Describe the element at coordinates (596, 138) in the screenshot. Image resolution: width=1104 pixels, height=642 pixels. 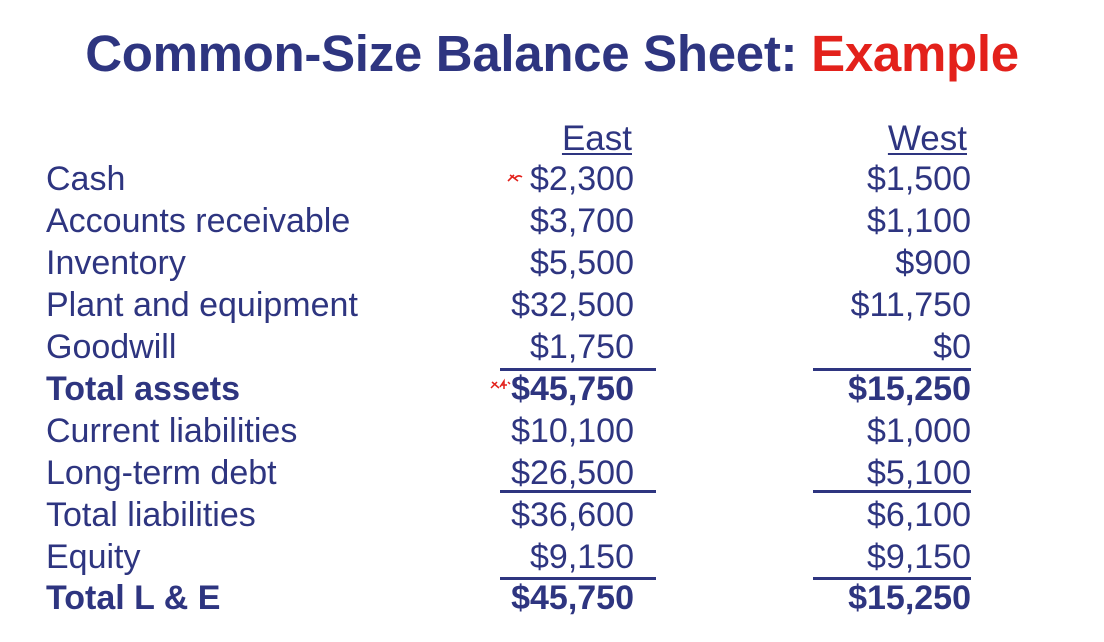
I see `column-header-east: East` at that location.